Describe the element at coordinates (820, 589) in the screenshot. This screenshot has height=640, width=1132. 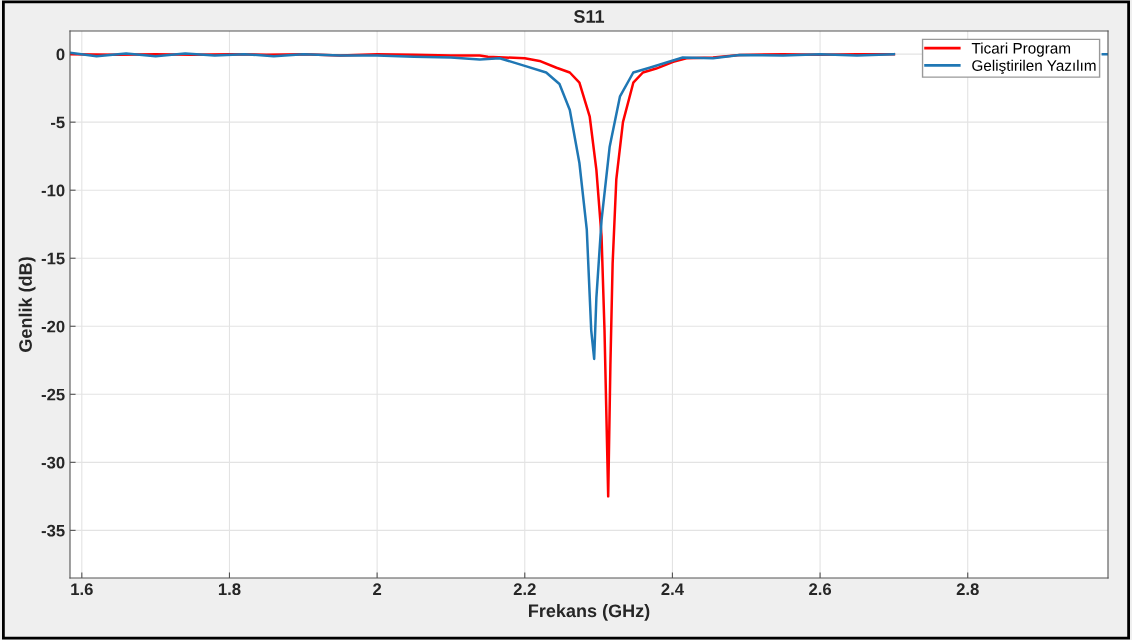
I see `x-tick-label: 2.6` at that location.